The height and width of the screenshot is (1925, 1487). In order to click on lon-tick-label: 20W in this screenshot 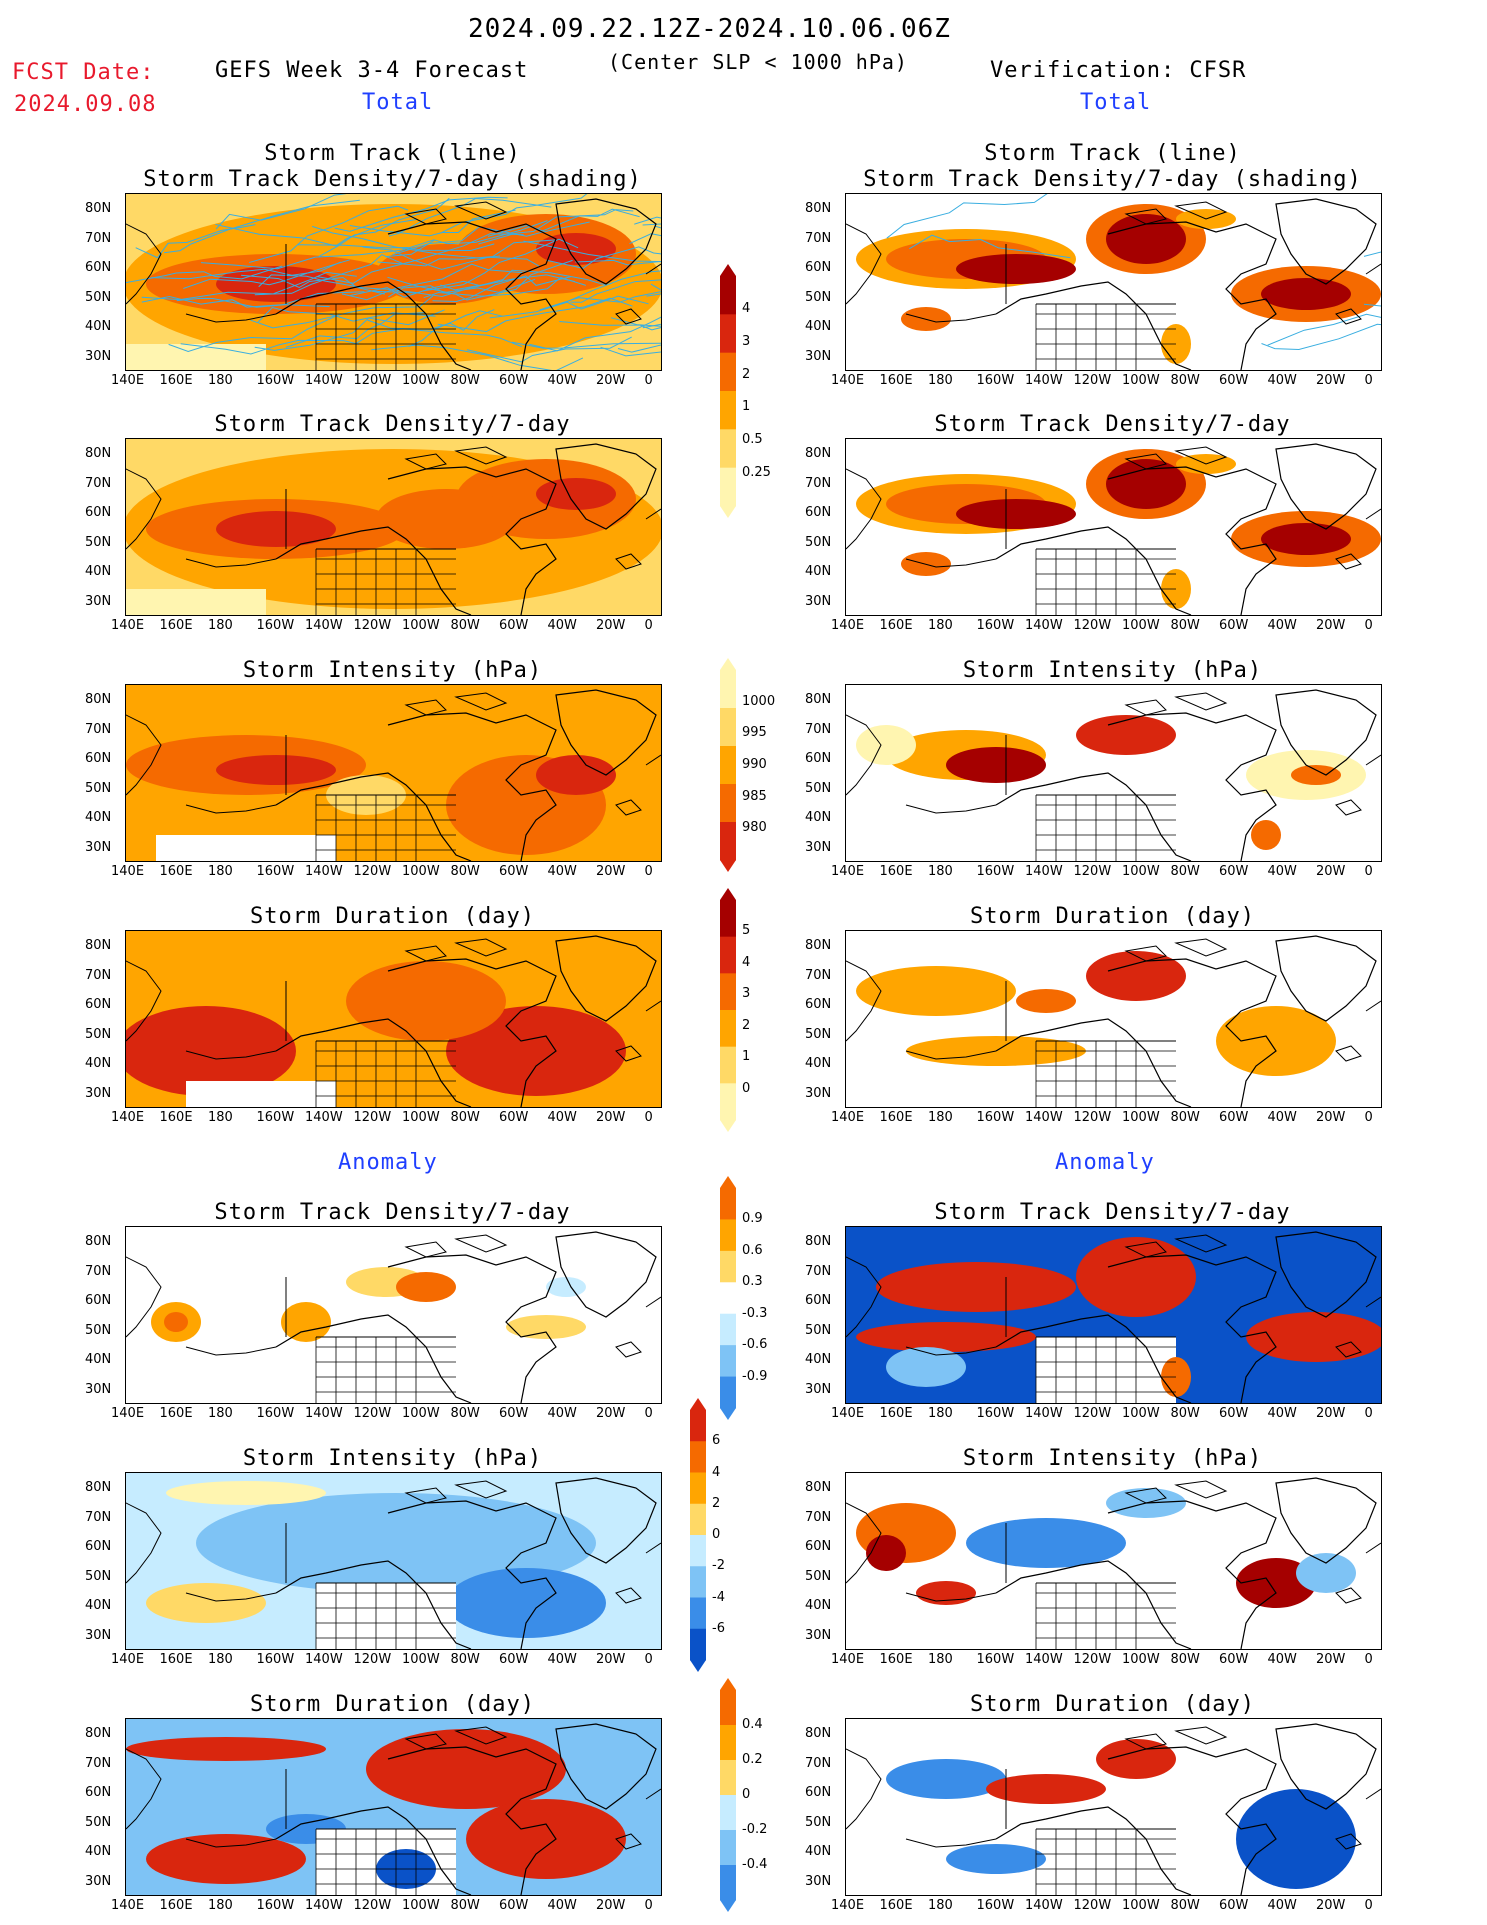, I will do `click(611, 625)`.